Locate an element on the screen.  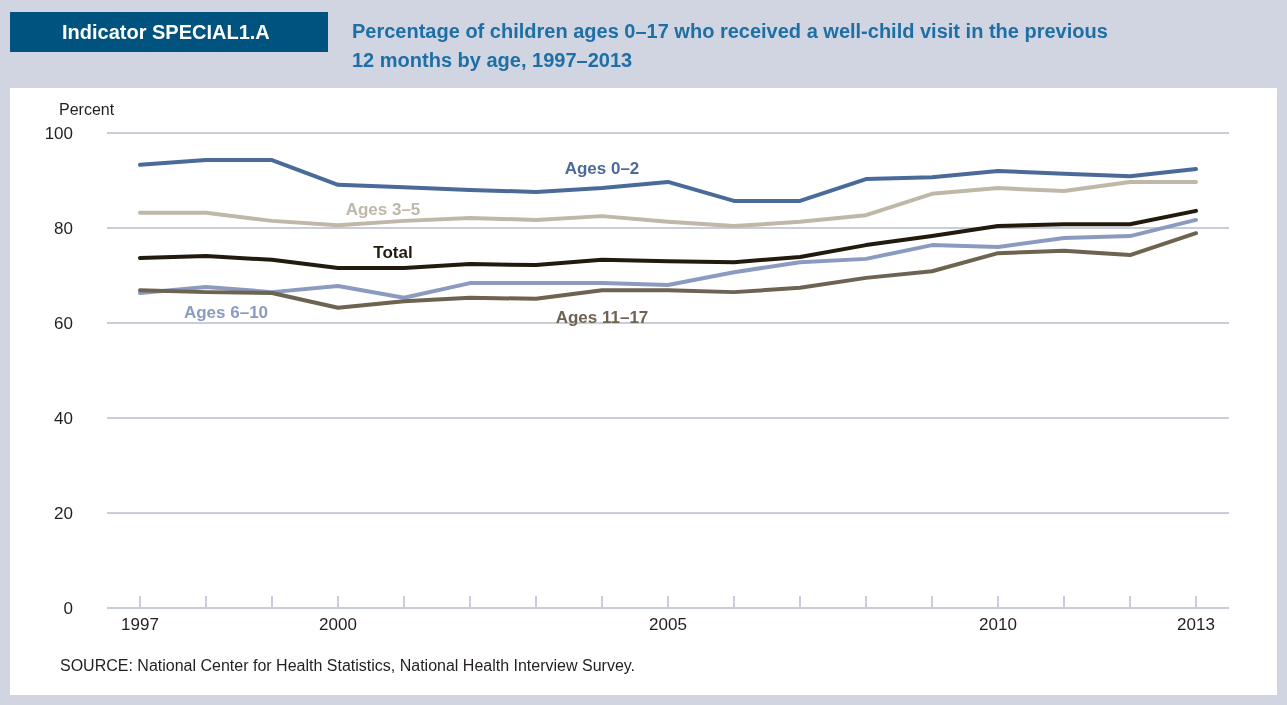
x-tick-label: 2013 is located at coordinates (1196, 624).